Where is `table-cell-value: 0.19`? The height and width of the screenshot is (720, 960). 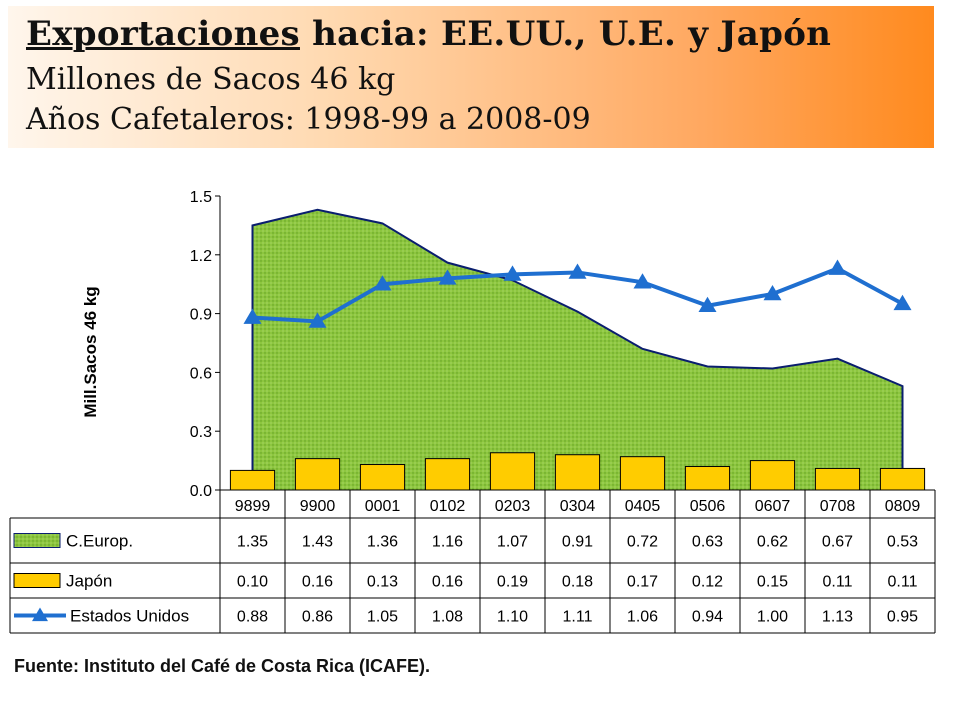 table-cell-value: 0.19 is located at coordinates (512, 582).